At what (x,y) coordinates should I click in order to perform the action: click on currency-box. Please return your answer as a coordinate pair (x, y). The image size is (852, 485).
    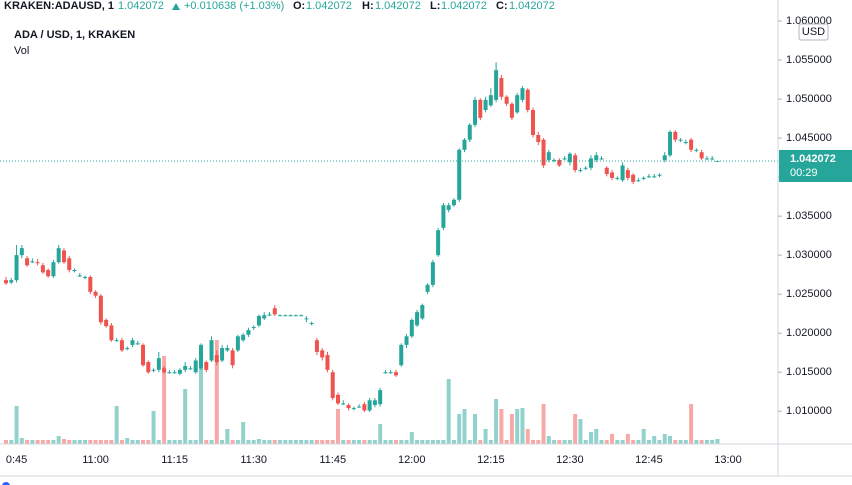
    Looking at the image, I should click on (813, 32).